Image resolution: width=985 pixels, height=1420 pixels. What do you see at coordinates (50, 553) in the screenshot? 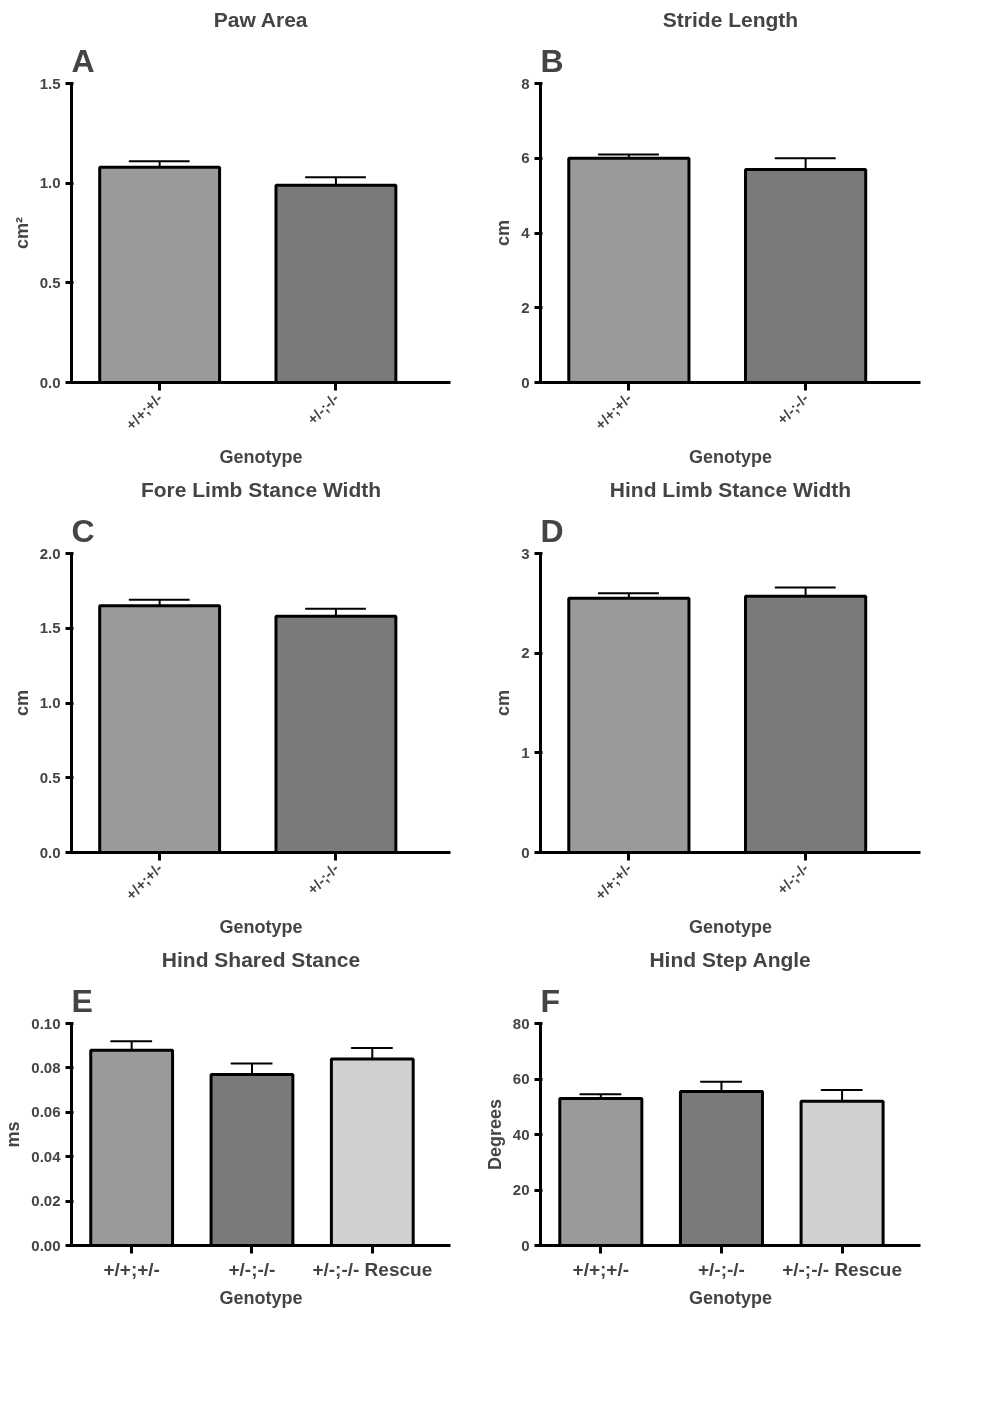
I see `y-tick-label: 2.0` at bounding box center [50, 553].